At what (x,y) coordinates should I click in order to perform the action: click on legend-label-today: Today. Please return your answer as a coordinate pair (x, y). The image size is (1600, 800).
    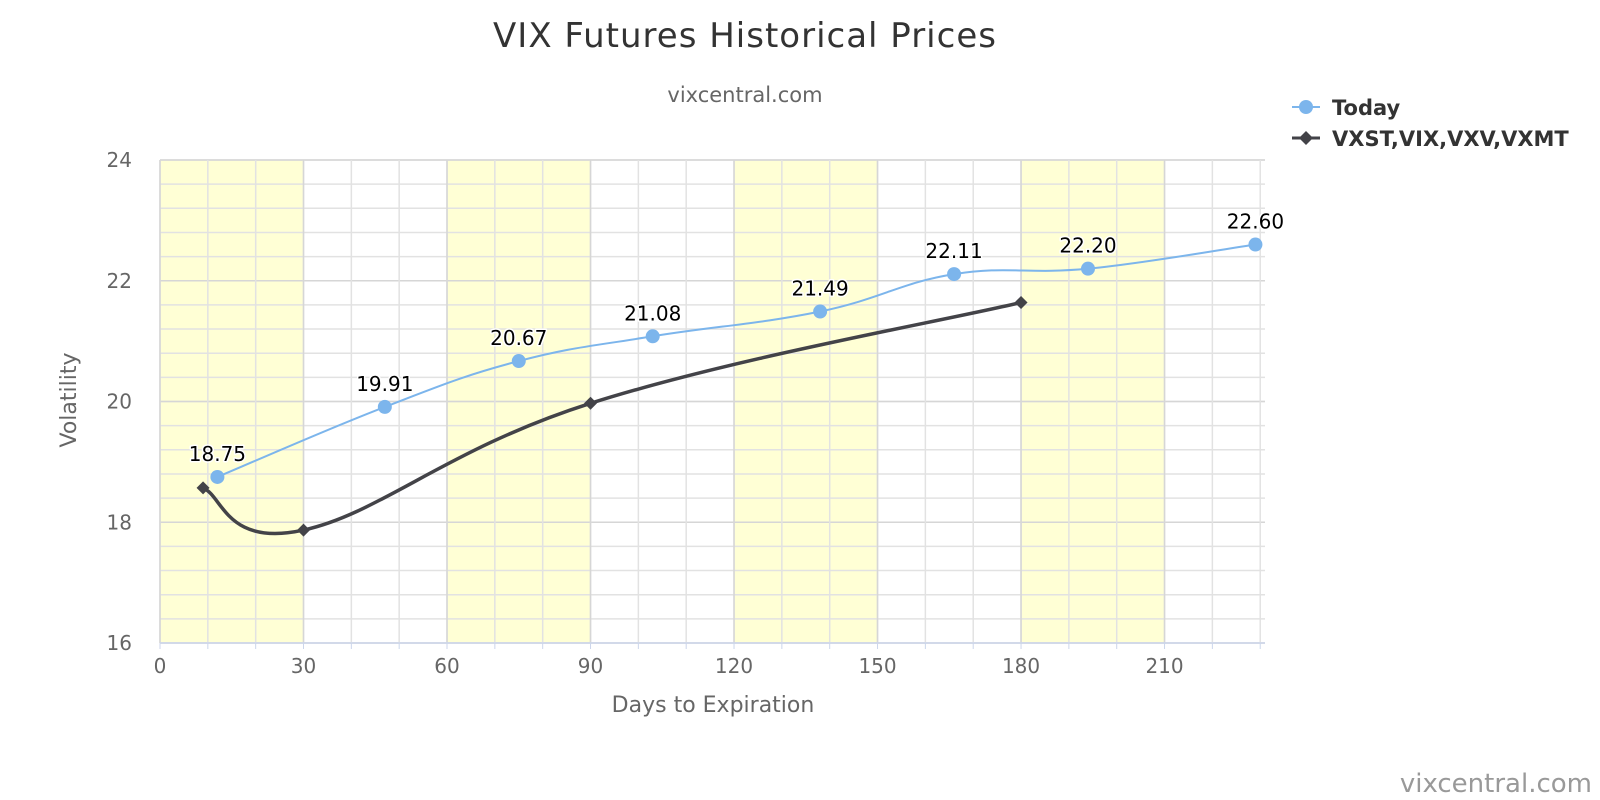
    Looking at the image, I should click on (1366, 108).